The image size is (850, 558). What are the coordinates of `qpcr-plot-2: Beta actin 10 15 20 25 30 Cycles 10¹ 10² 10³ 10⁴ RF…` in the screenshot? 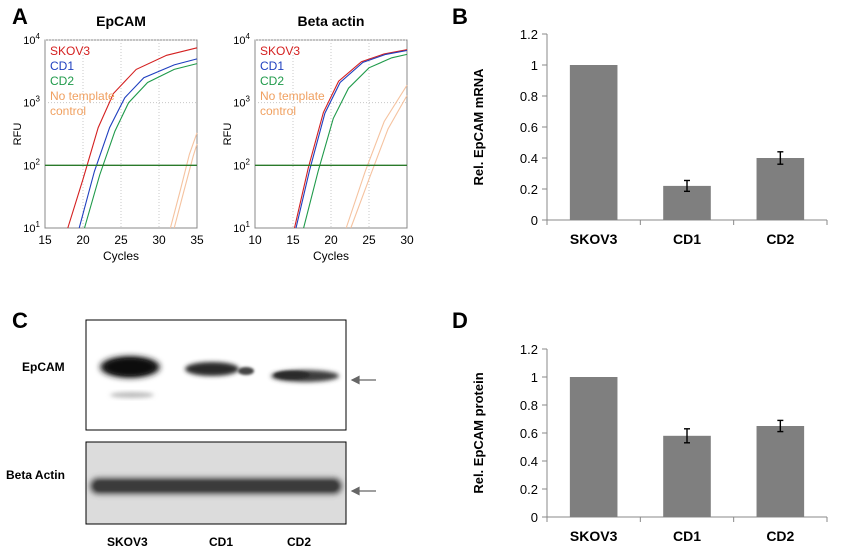 It's located at (318, 138).